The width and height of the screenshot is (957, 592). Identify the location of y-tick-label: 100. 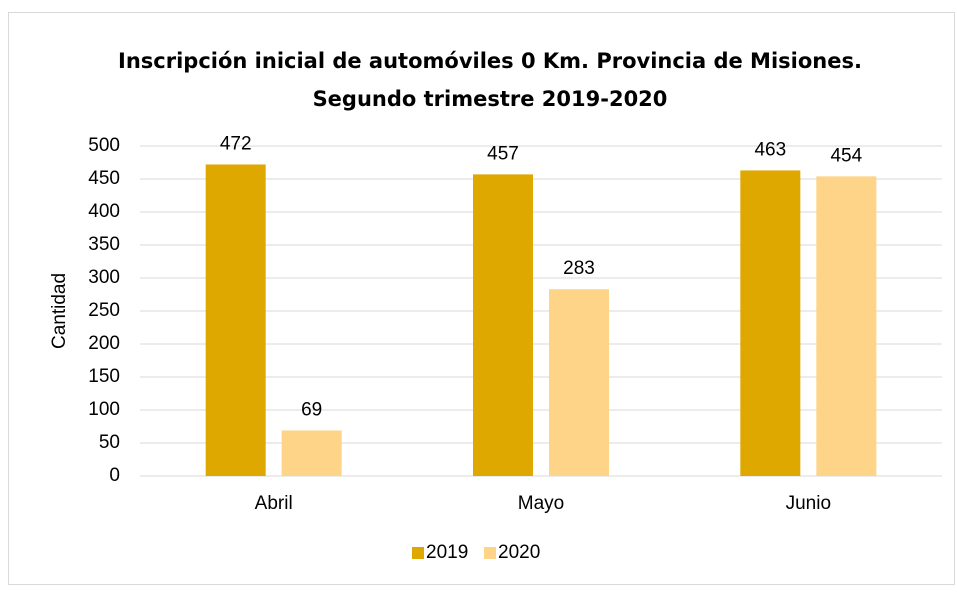
(104, 409).